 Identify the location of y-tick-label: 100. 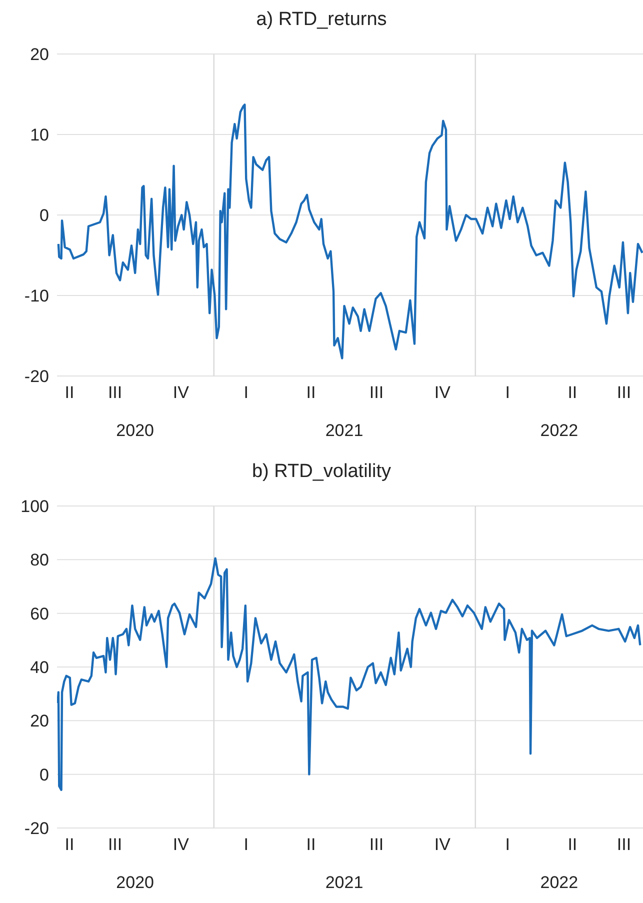
(34, 506).